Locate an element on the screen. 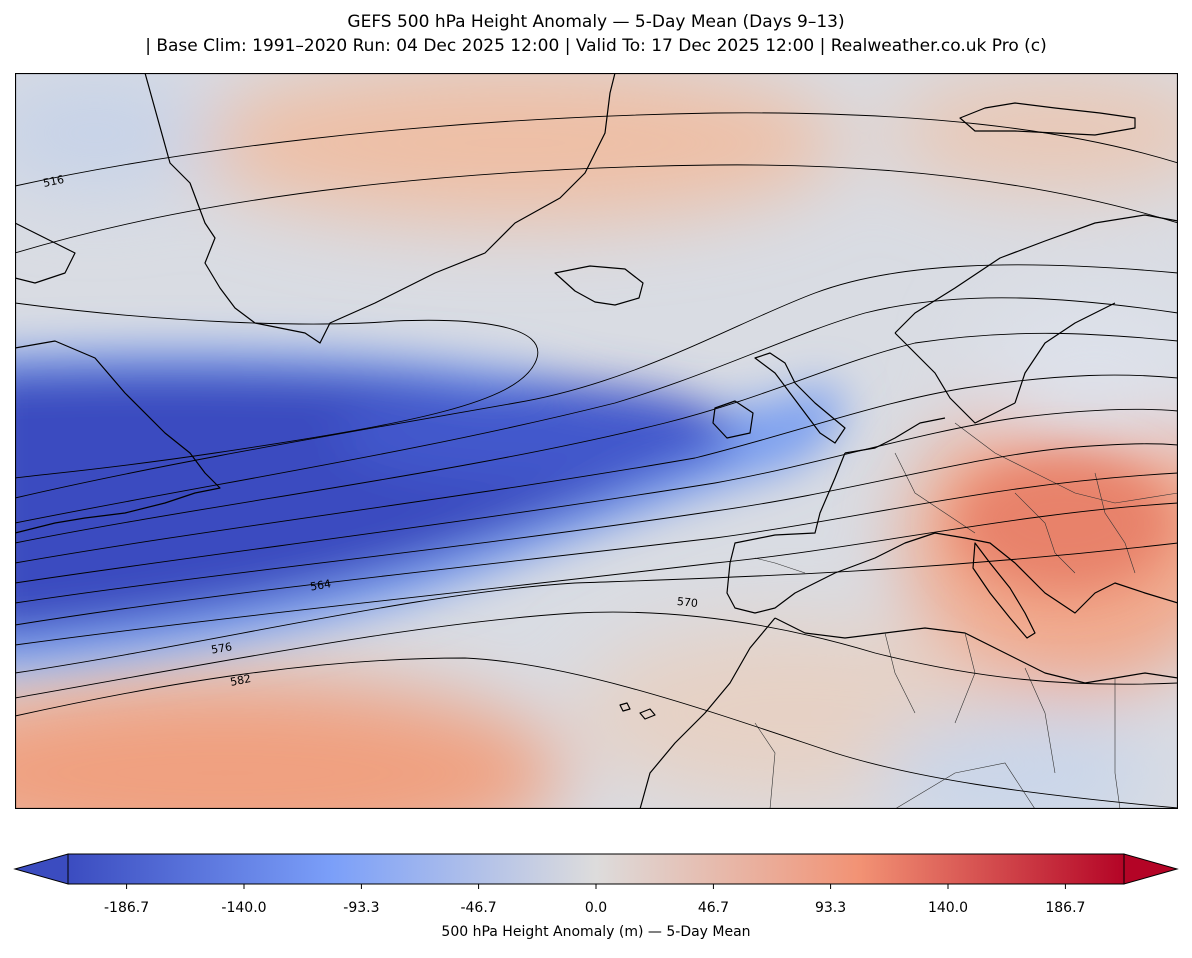  contour-label-582: 582 is located at coordinates (240, 680).